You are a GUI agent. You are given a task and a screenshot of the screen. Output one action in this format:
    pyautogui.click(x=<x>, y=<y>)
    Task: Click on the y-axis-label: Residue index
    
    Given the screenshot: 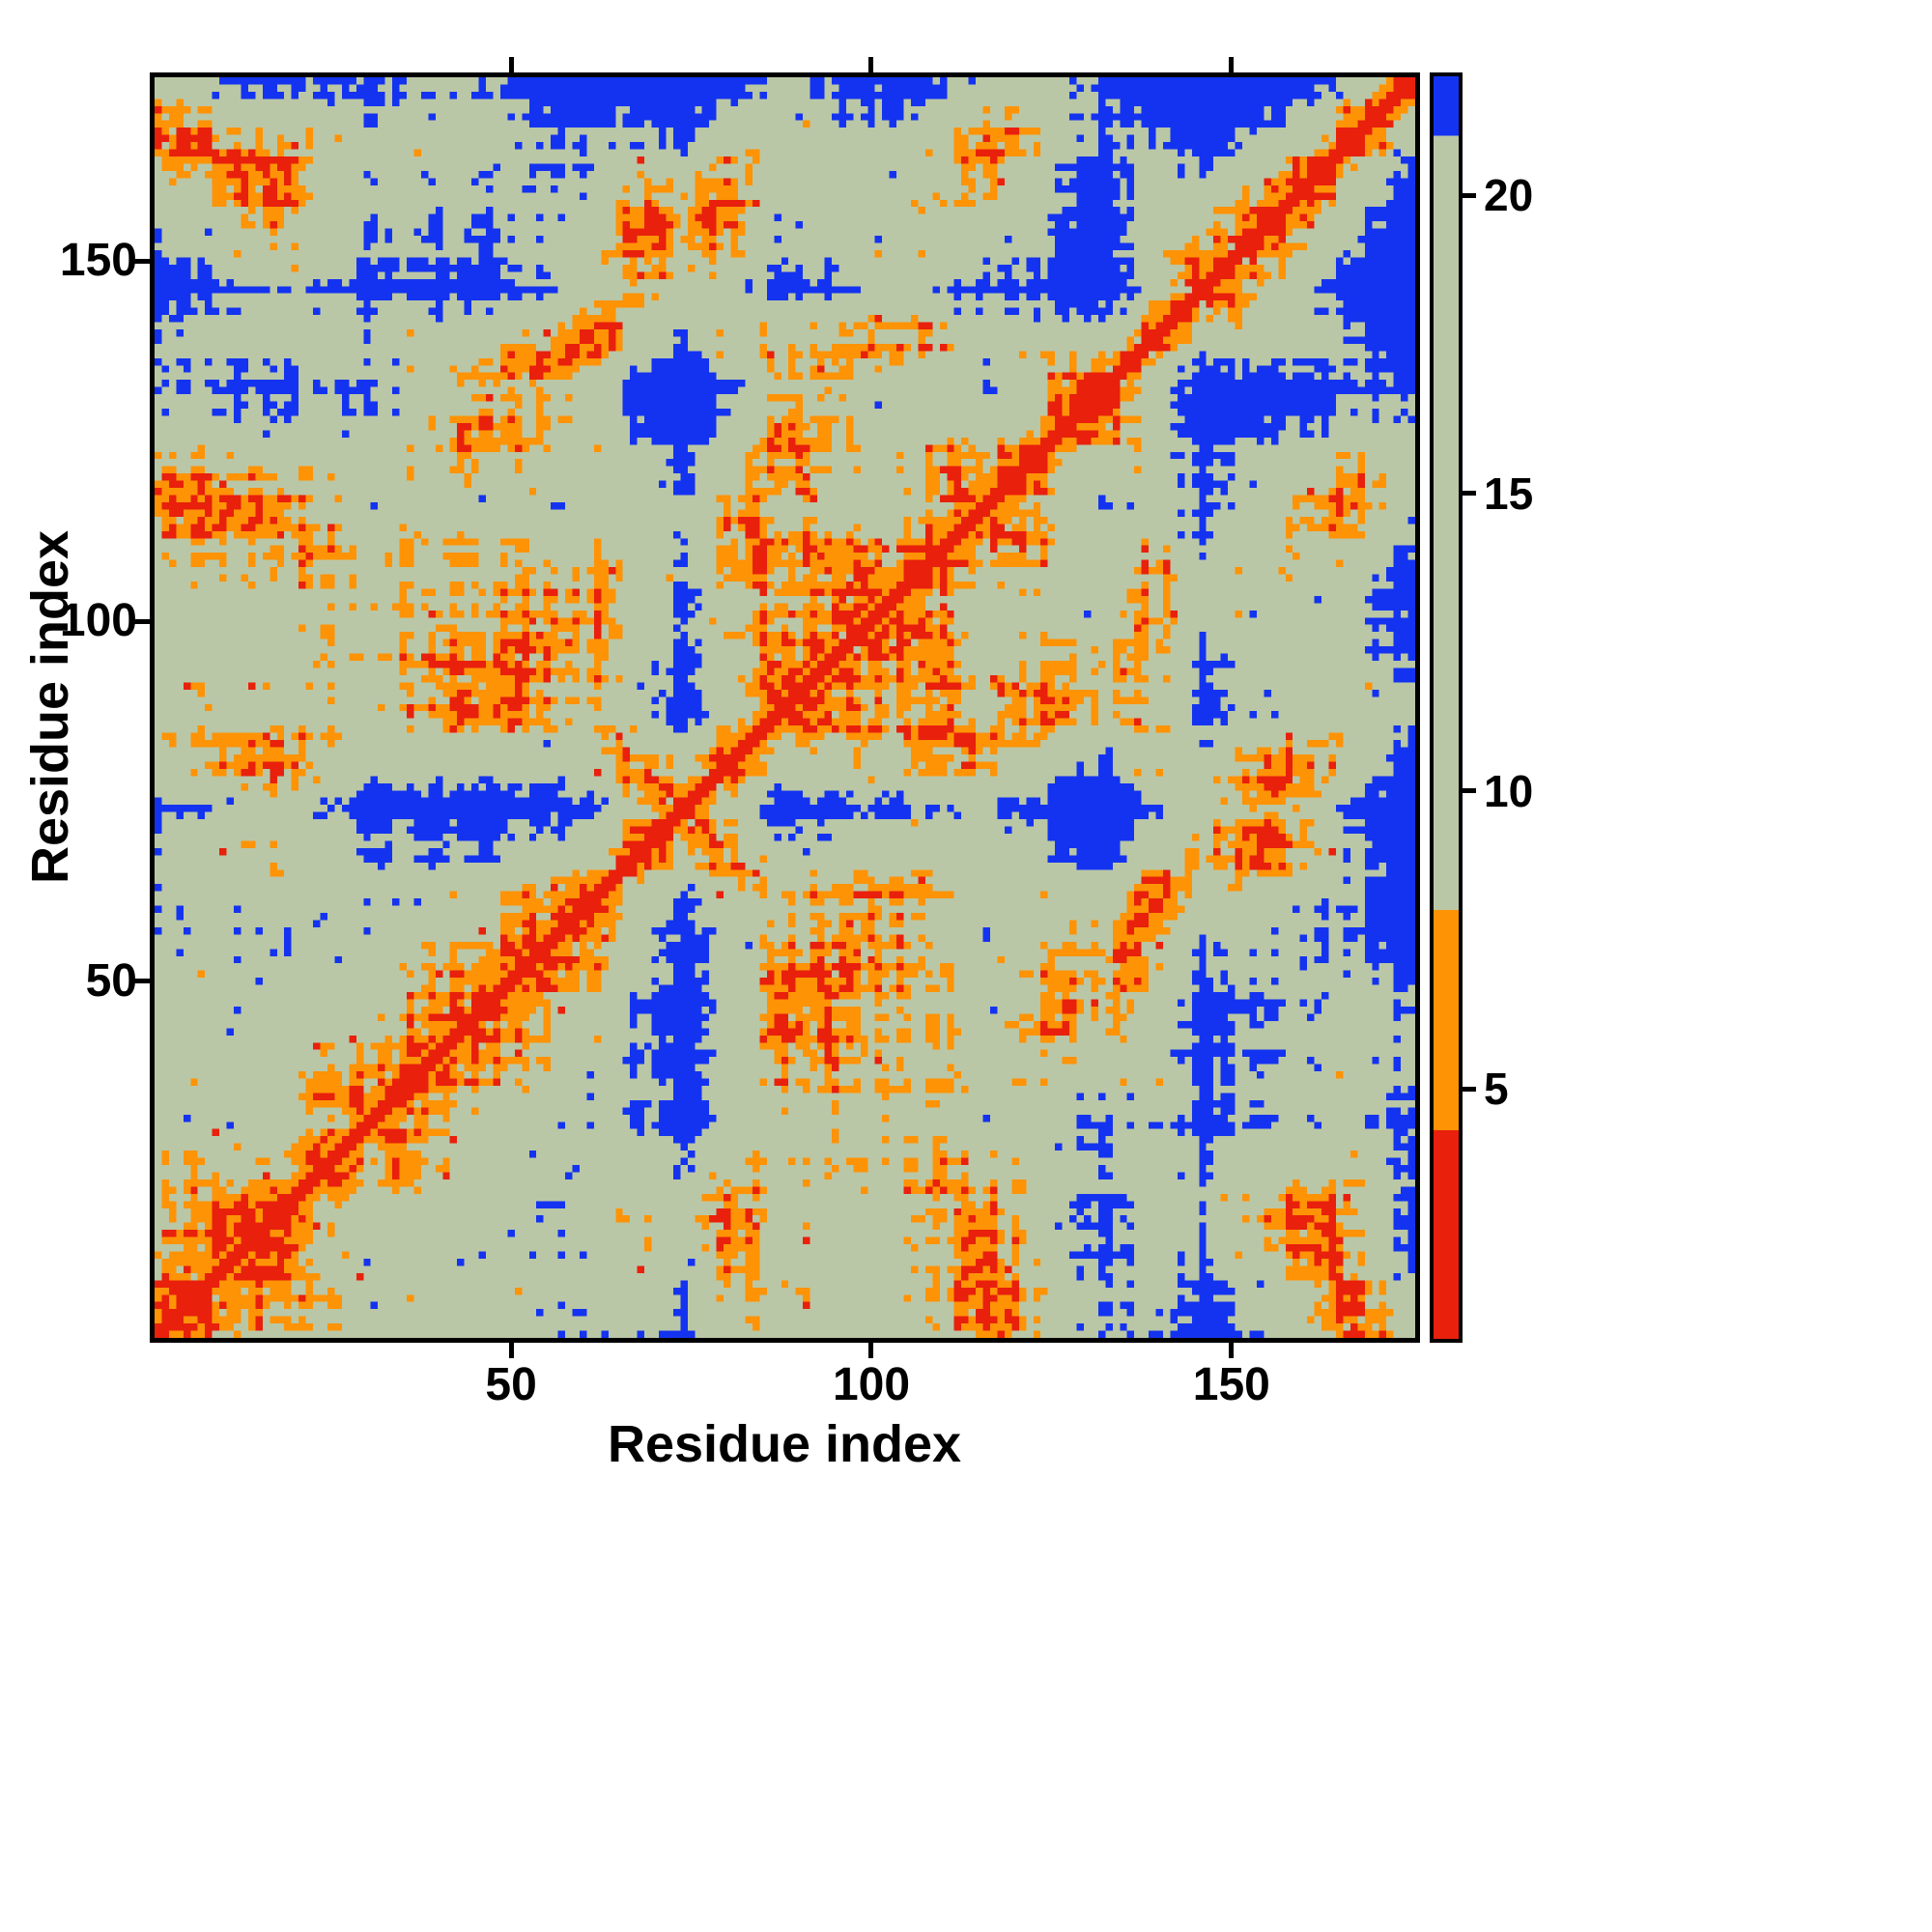 What is the action you would take?
    pyautogui.click(x=50, y=707)
    